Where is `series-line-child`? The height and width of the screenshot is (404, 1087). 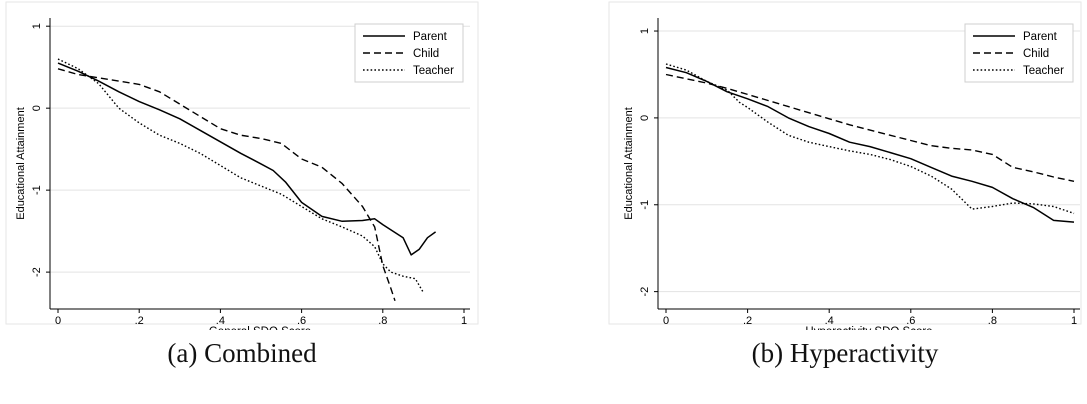 series-line-child is located at coordinates (870, 127).